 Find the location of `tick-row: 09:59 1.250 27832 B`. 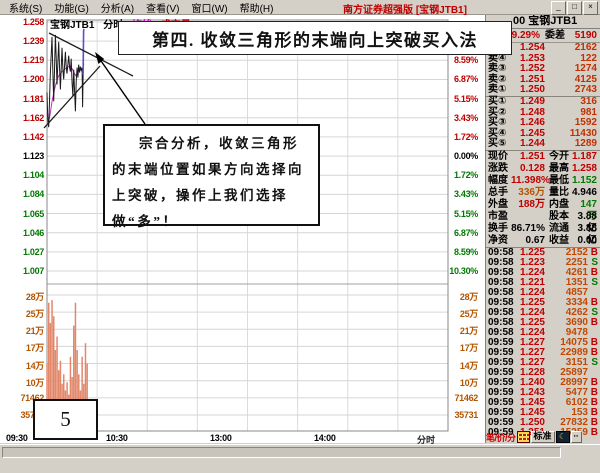

tick-row: 09:59 1.250 27832 B is located at coordinates (543, 422).